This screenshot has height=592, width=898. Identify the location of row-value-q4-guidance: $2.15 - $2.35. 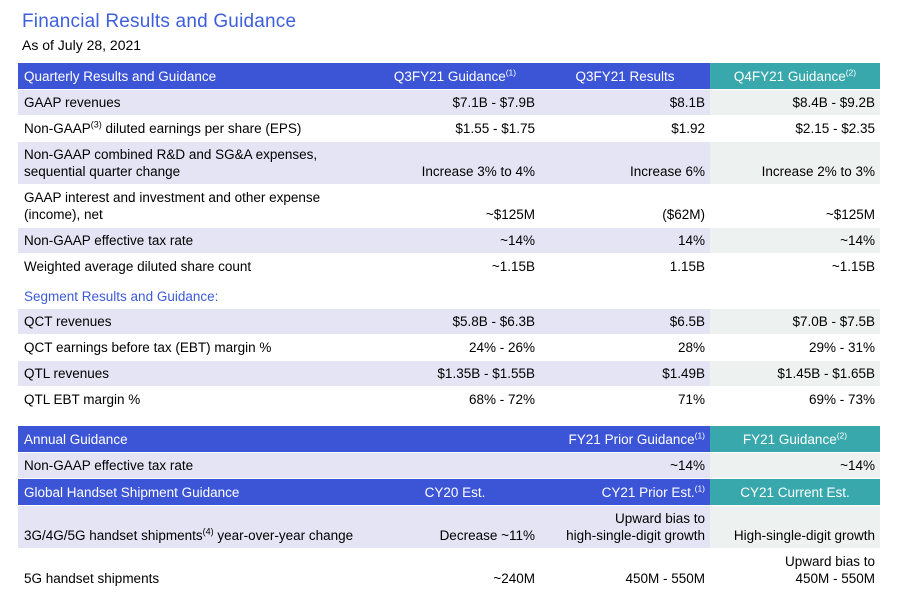
(835, 128).